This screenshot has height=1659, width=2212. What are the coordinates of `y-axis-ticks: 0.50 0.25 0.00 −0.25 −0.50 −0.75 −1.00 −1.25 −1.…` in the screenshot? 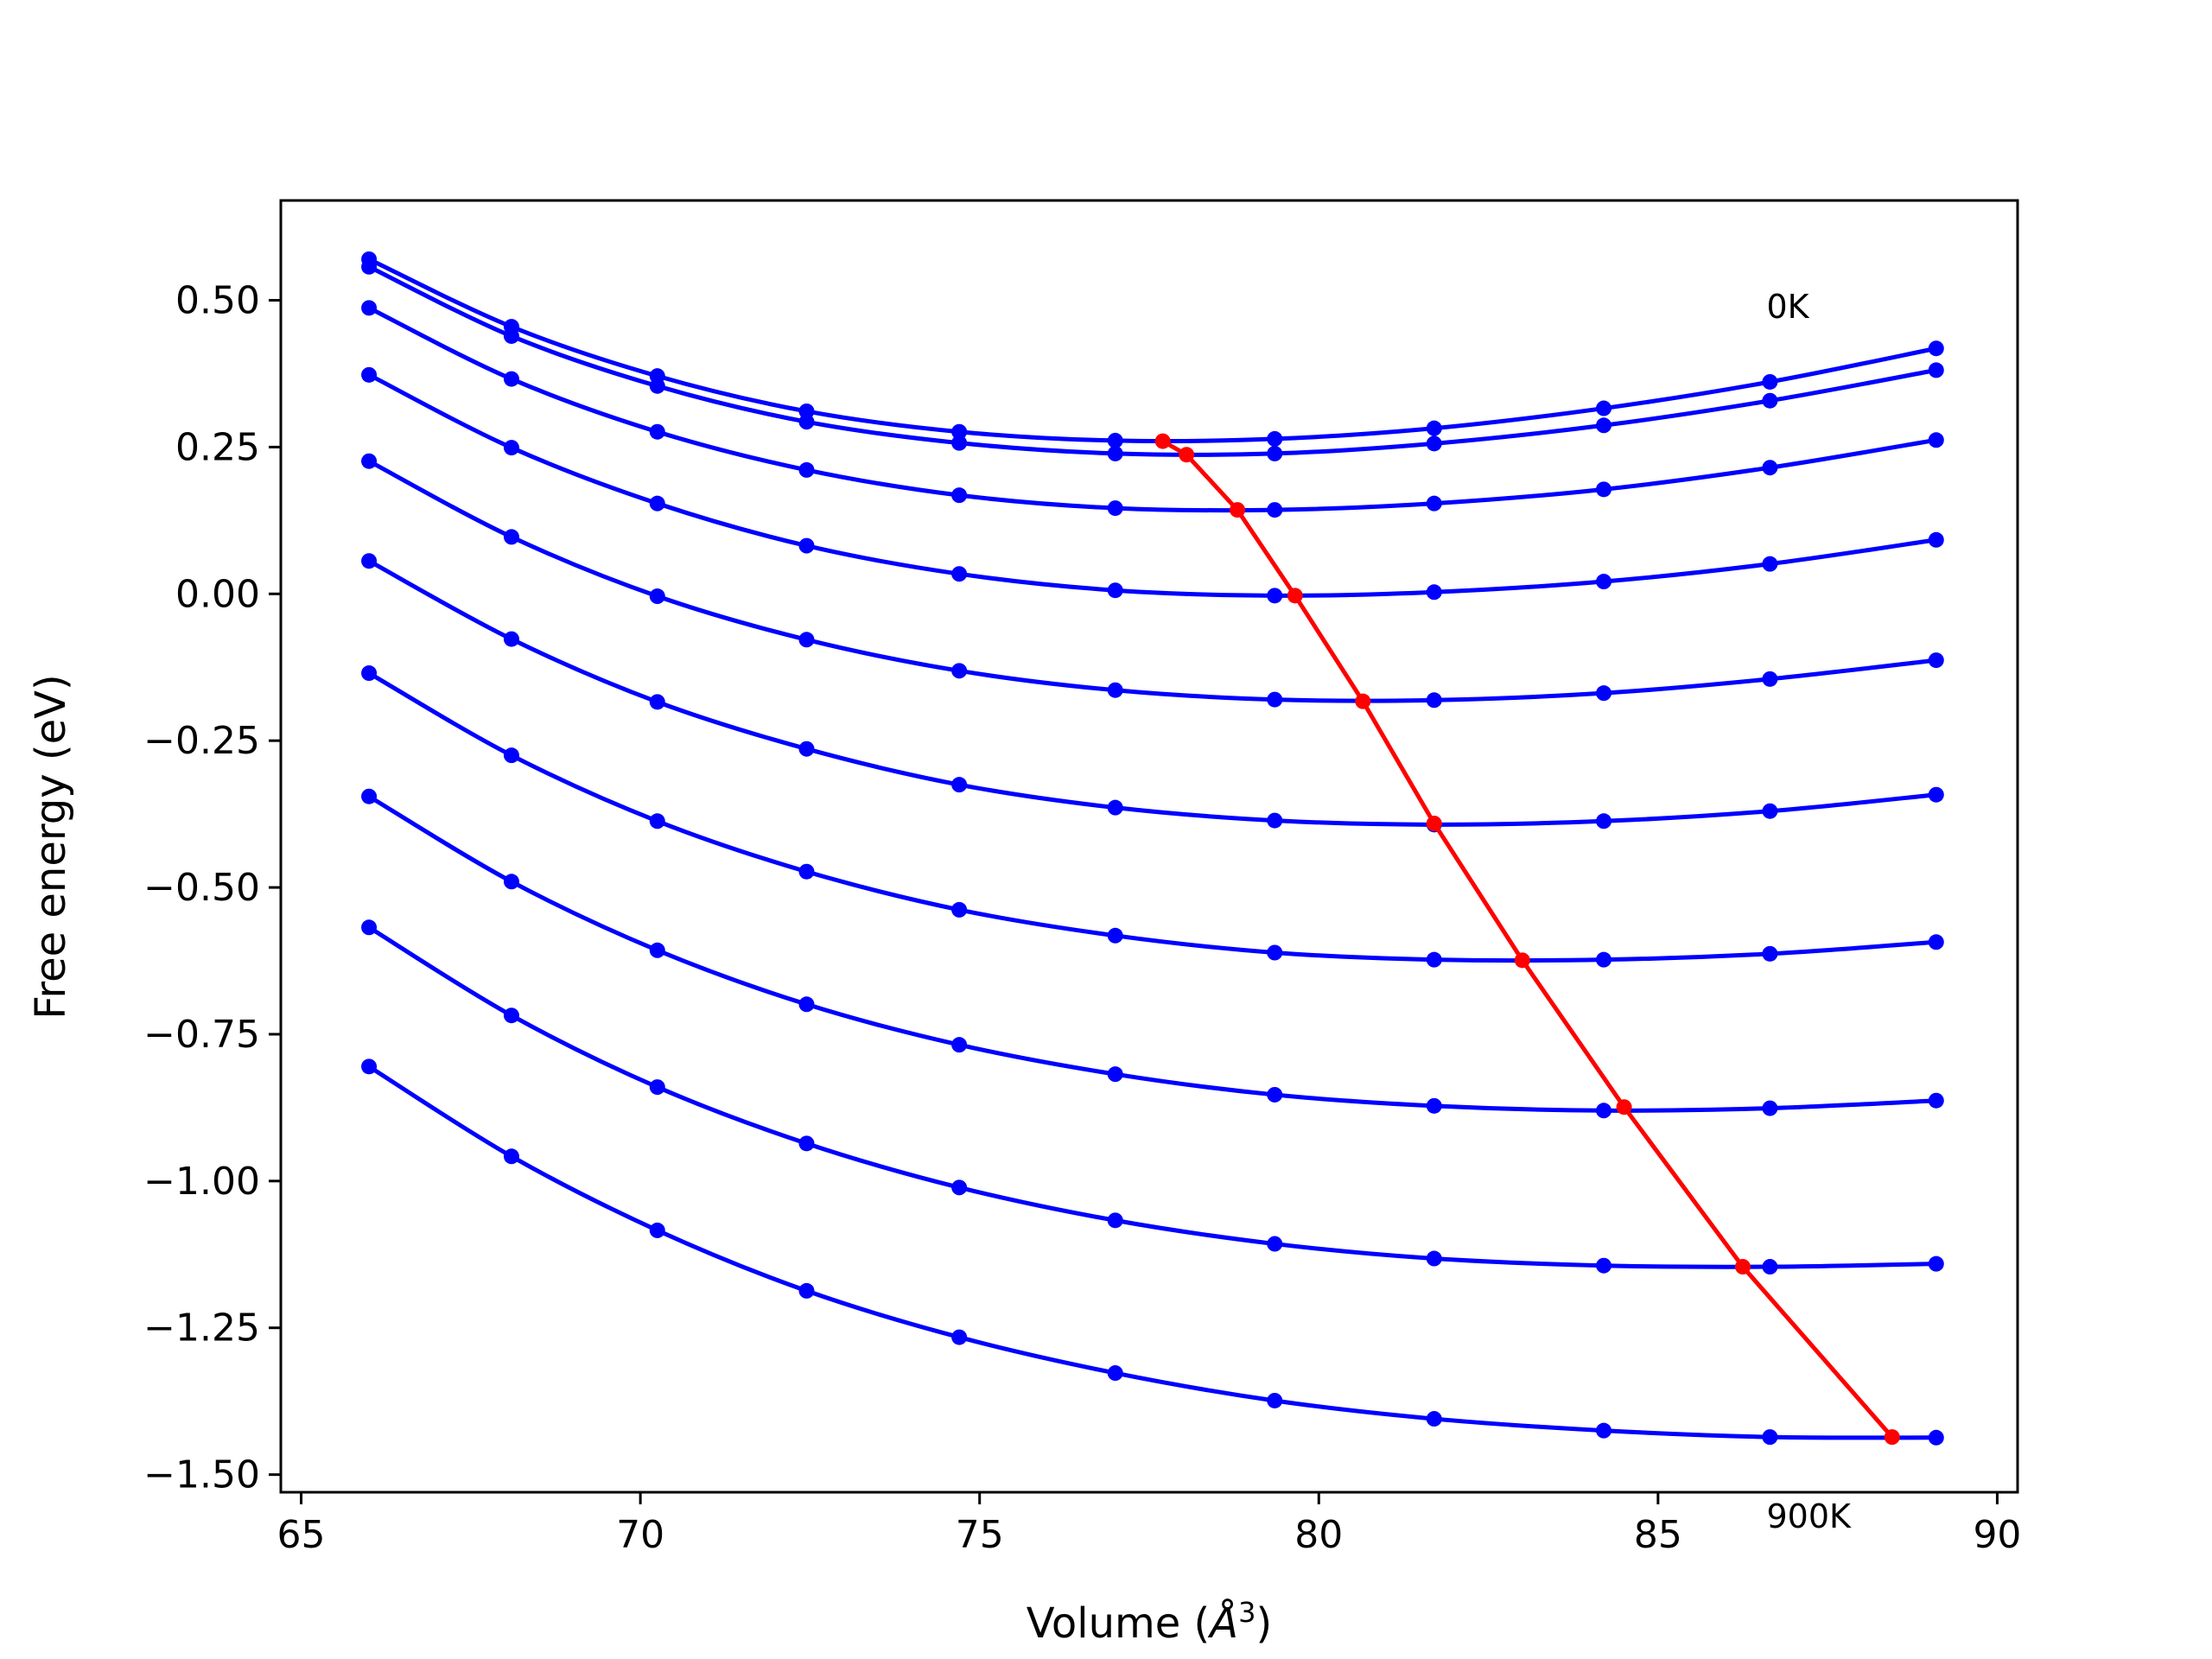 It's located at (212, 888).